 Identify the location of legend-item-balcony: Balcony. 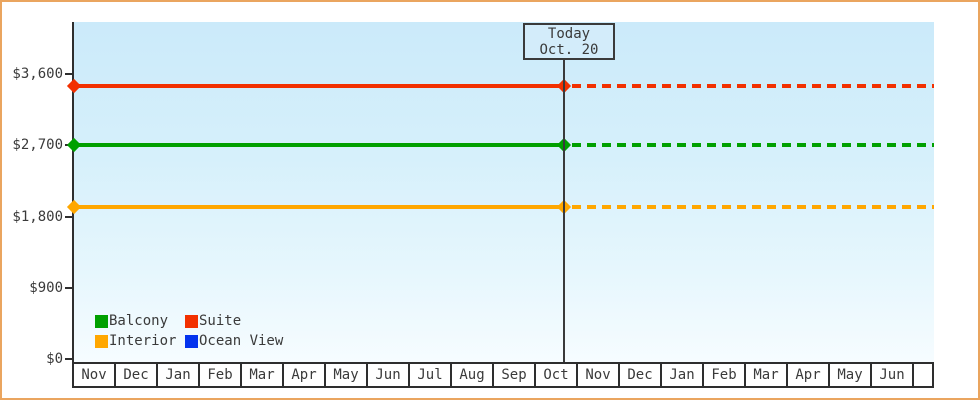
(140, 321).